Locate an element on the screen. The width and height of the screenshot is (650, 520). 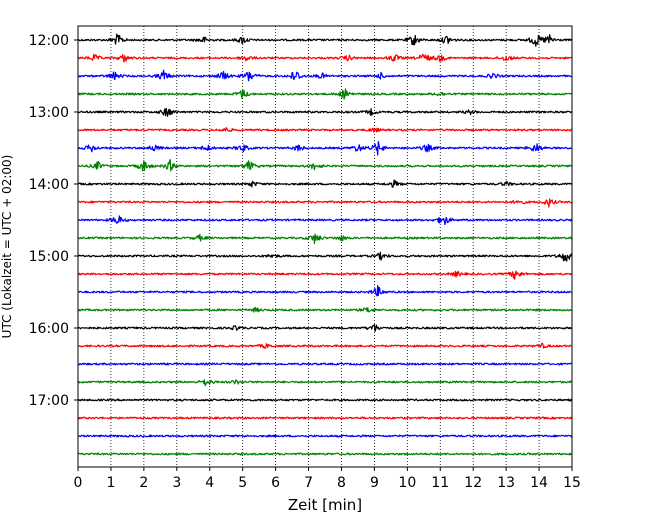
x-tick-label: 10 is located at coordinates (407, 483).